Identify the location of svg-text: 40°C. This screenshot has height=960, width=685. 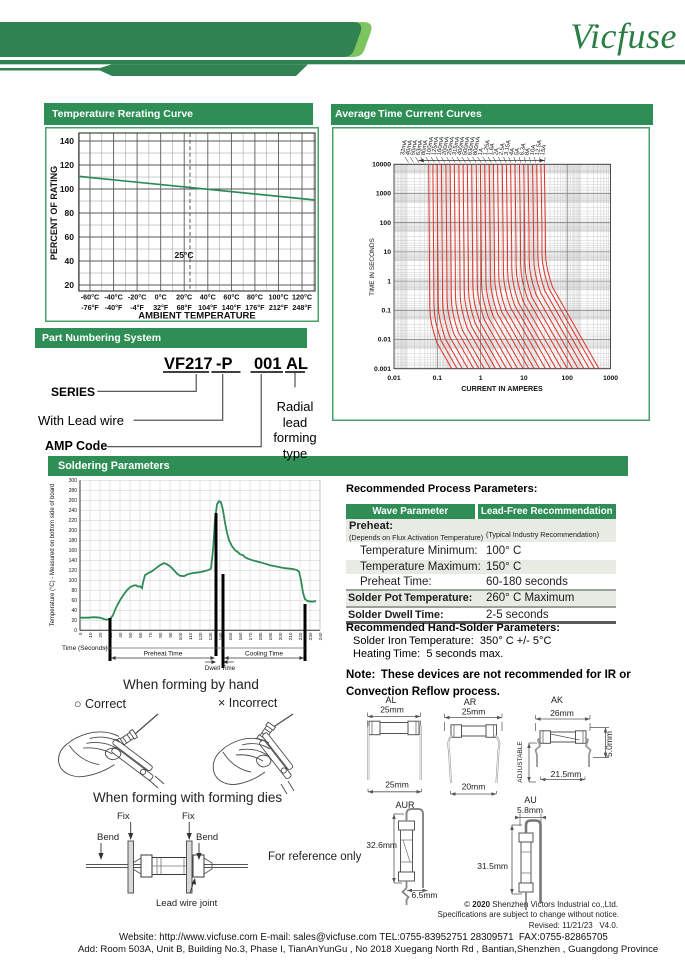
(208, 297).